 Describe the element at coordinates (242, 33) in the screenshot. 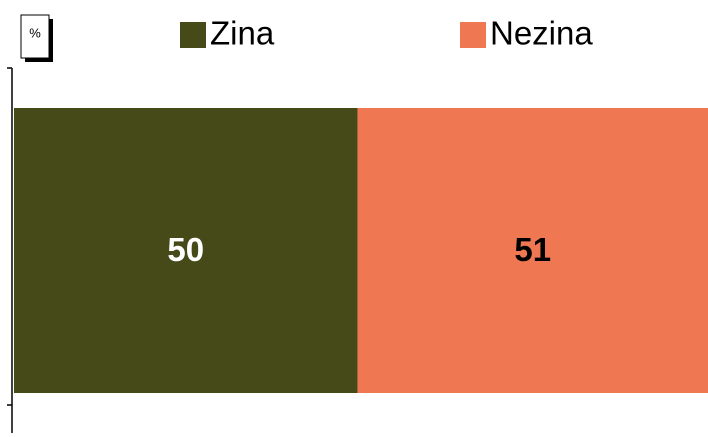

I see `legend-label: Zina` at that location.